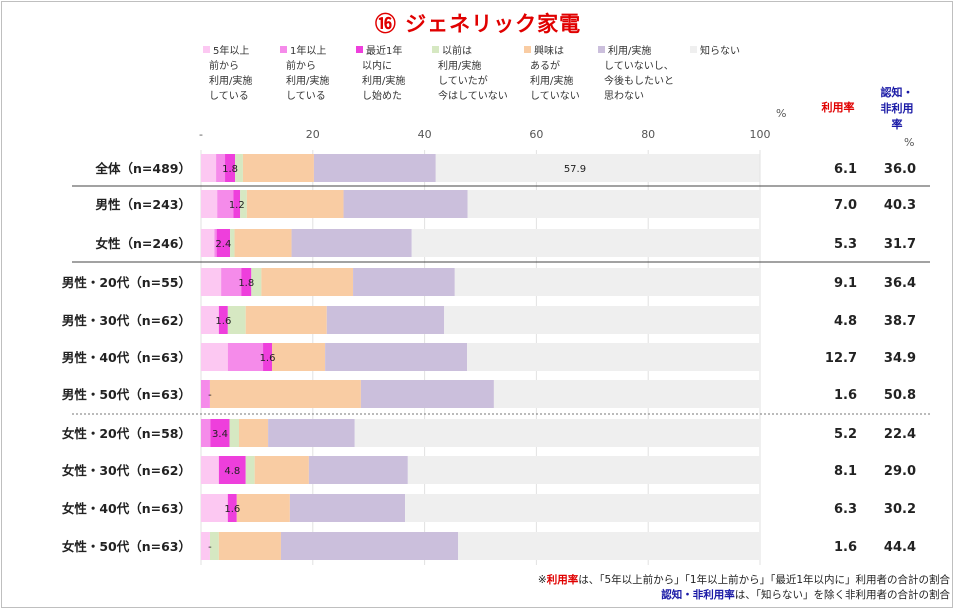 The width and height of the screenshot is (956, 611). What do you see at coordinates (210, 547) in the screenshot?
I see `data-label-10: -` at bounding box center [210, 547].